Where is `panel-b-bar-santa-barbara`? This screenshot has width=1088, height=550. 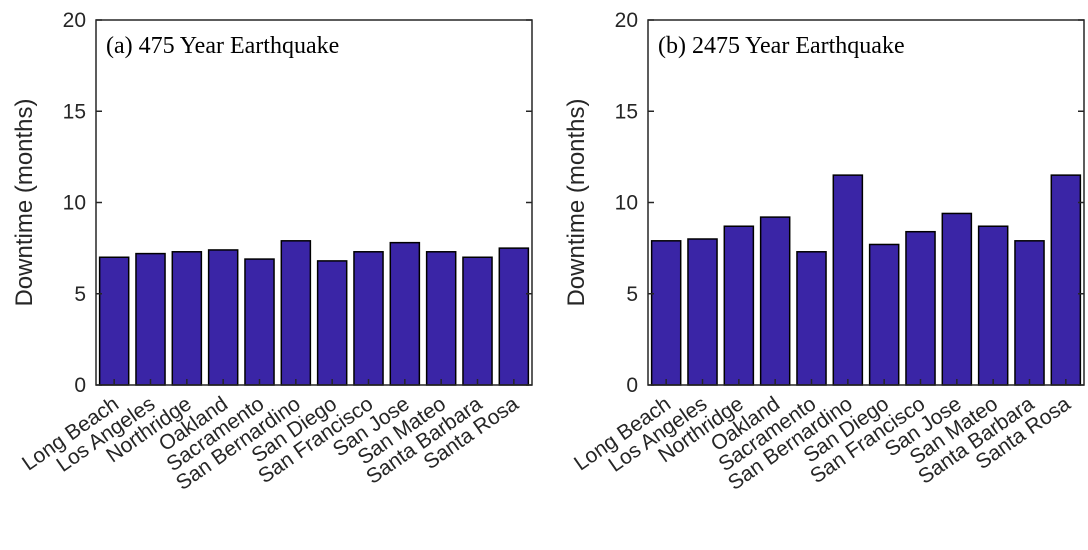 panel-b-bar-santa-barbara is located at coordinates (1029, 313).